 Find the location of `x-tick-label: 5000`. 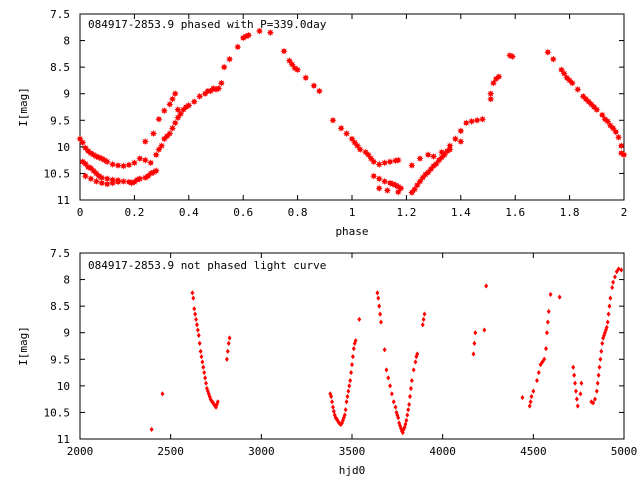

x-tick-label: 5000 is located at coordinates (624, 451).